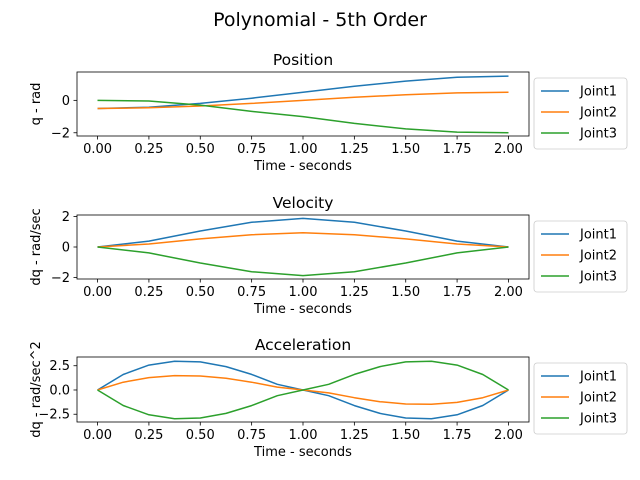 The width and height of the screenshot is (640, 480). What do you see at coordinates (303, 345) in the screenshot?
I see `subplot-title: Acceleration` at bounding box center [303, 345].